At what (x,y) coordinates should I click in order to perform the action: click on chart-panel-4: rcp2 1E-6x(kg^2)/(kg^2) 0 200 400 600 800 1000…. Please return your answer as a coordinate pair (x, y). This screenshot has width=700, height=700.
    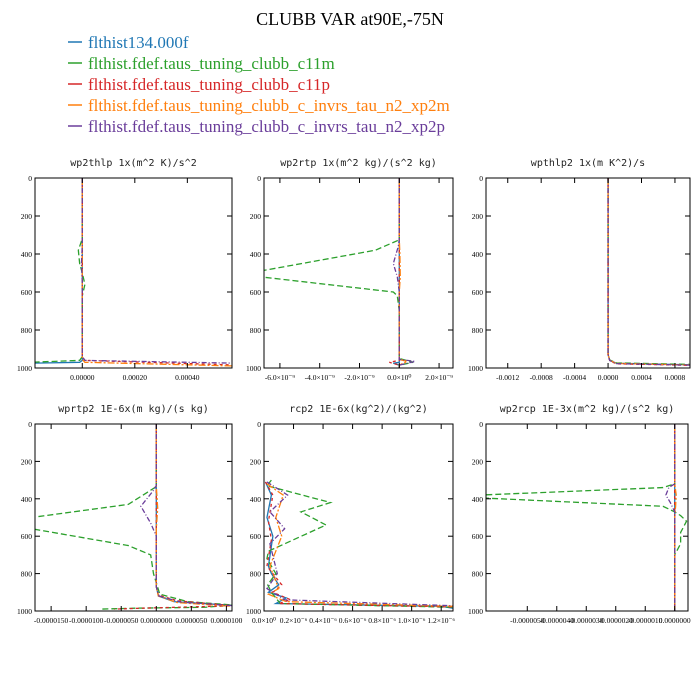
    Looking at the image, I should click on (350, 514).